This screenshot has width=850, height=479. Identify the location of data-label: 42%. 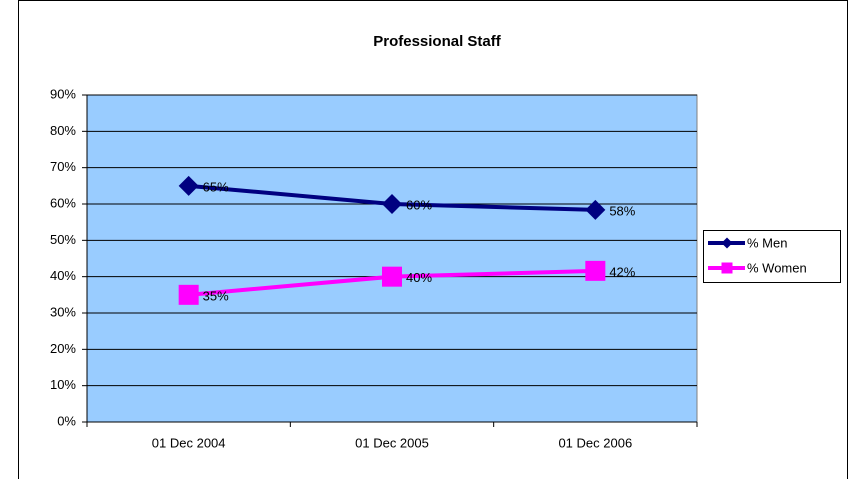
(622, 271).